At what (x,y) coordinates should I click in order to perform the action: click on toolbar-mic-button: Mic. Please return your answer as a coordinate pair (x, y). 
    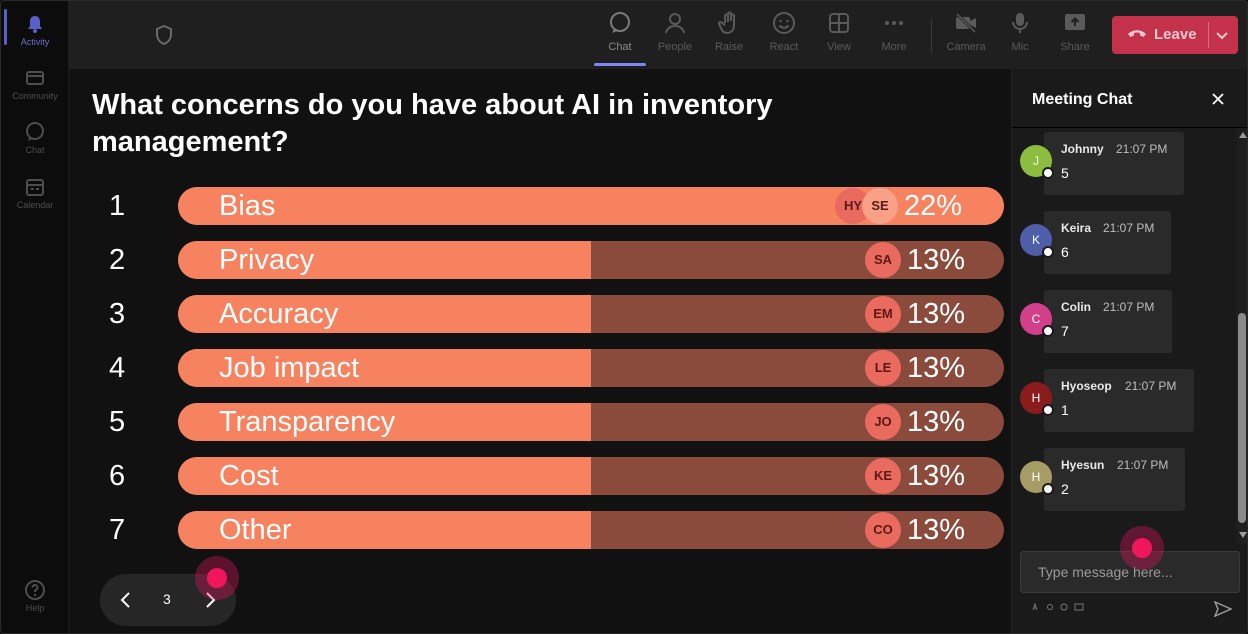
    Looking at the image, I should click on (1020, 32).